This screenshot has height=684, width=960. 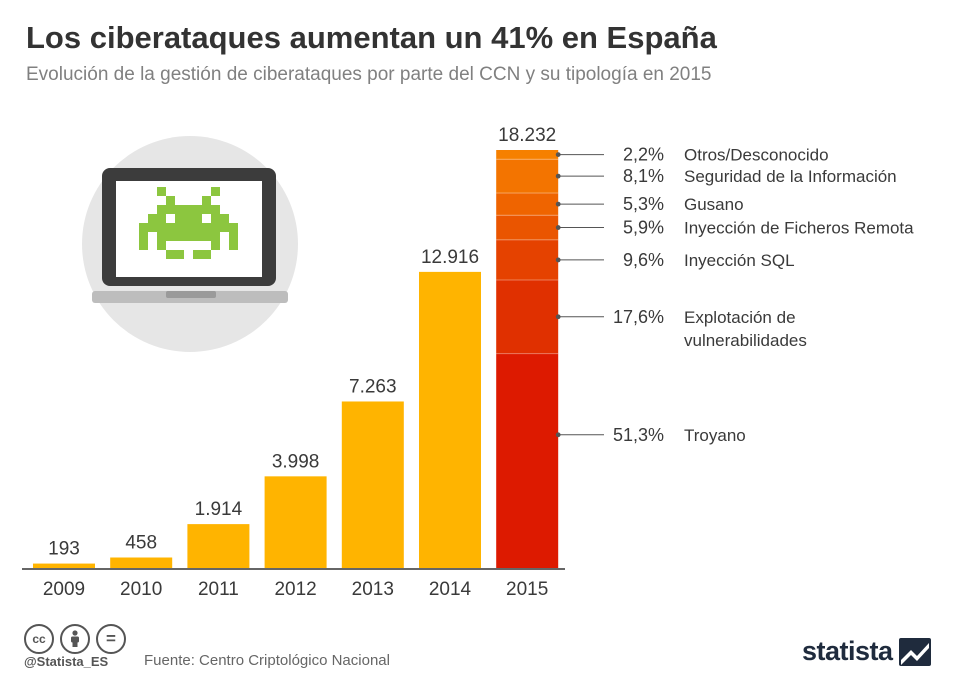 I want to click on x-tick-2009: 2009, so click(x=64, y=589).